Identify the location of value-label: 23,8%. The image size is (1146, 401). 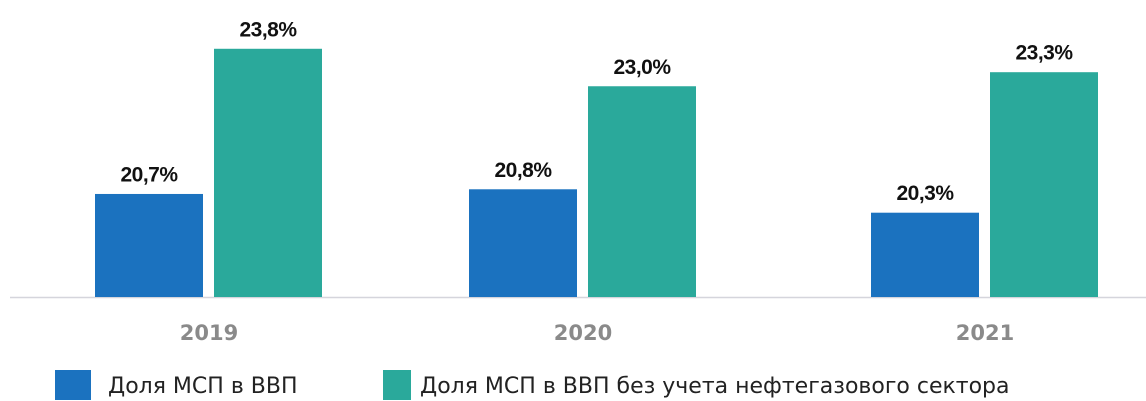
(268, 29).